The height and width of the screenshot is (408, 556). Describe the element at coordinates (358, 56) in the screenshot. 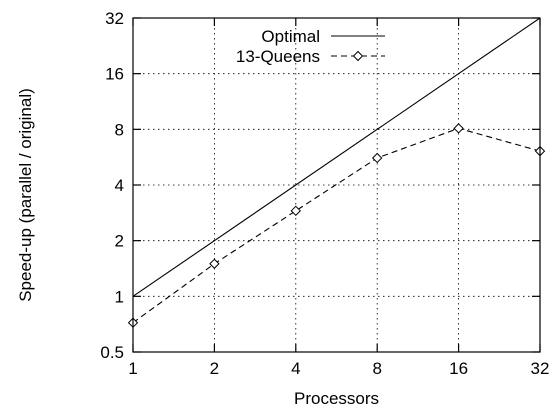

I see `legend-marker-13-queens` at that location.